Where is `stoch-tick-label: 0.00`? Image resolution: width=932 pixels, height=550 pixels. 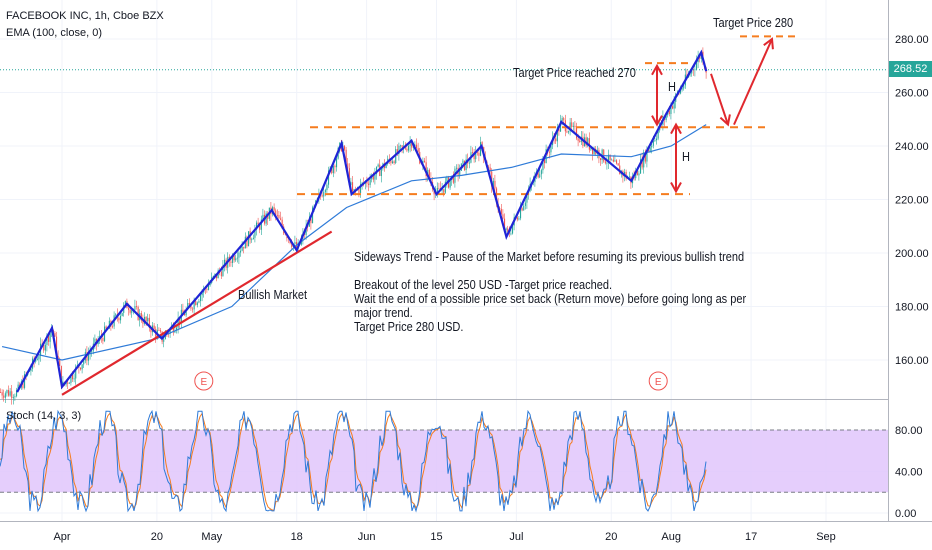 stoch-tick-label: 0.00 is located at coordinates (905, 514).